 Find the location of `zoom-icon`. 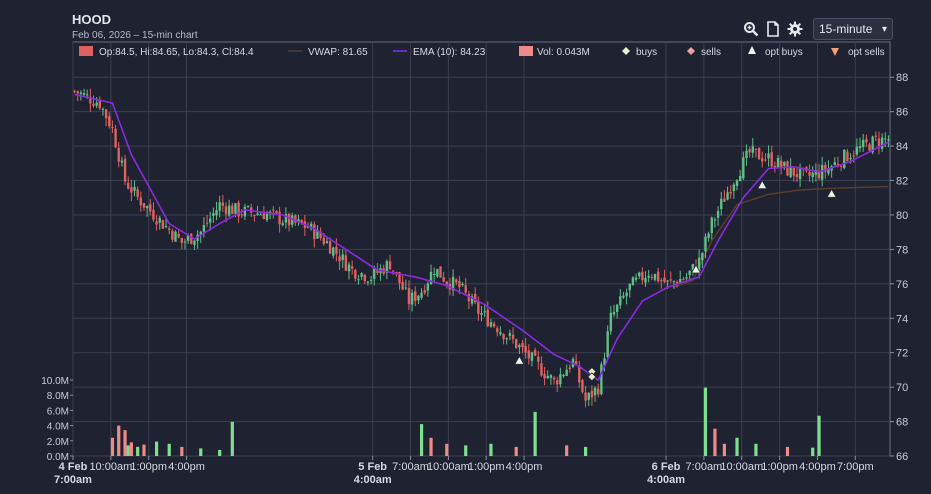

zoom-icon is located at coordinates (751, 29).